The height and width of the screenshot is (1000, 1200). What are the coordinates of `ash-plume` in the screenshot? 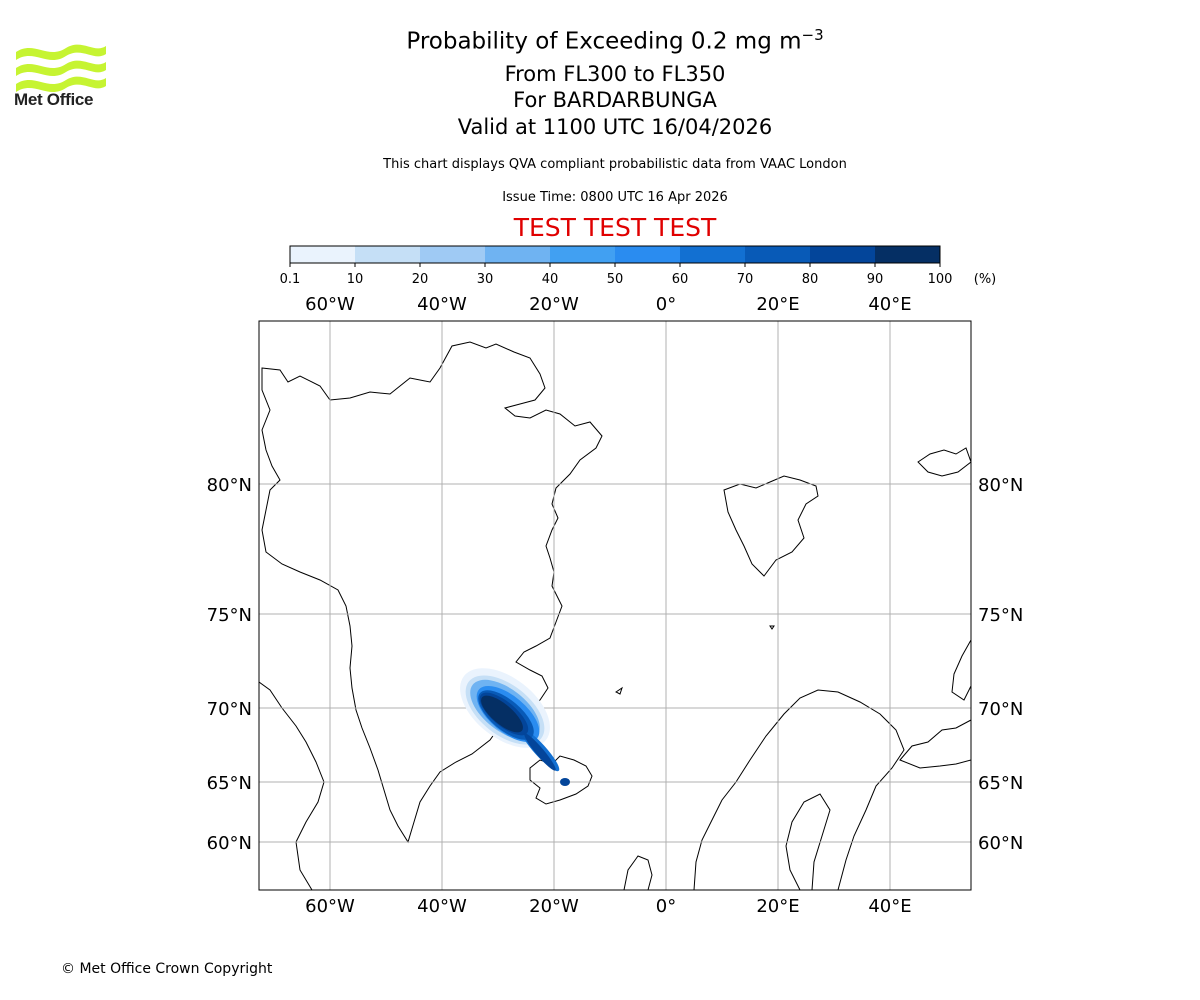 It's located at (515, 727).